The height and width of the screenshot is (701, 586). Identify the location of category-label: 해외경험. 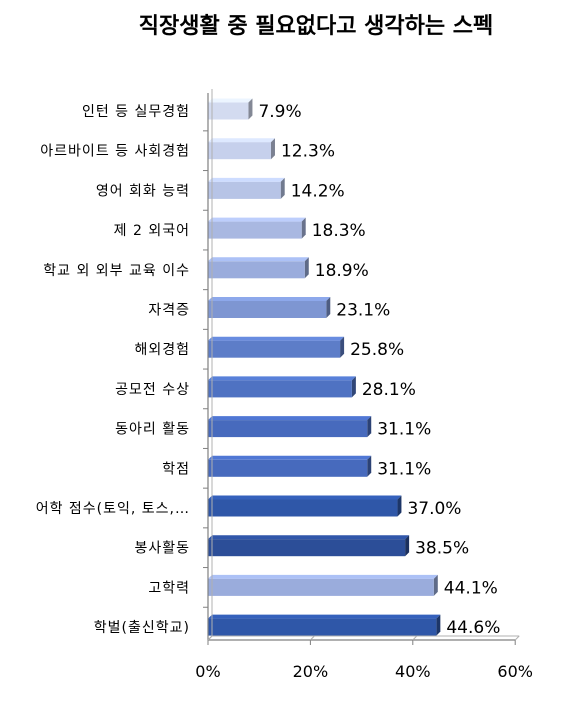
(162, 350).